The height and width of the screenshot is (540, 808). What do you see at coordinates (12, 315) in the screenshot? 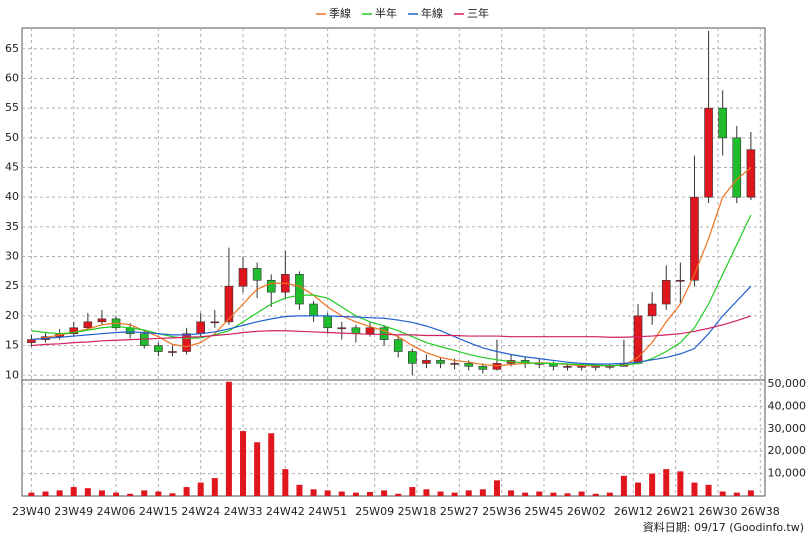
I see `y-tick-label: 20` at bounding box center [12, 315].